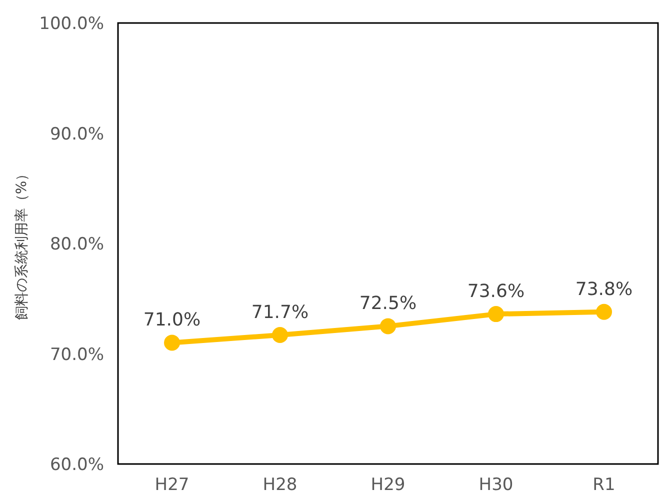 This screenshot has width=660, height=494. I want to click on data-label: 73.8%, so click(604, 289).